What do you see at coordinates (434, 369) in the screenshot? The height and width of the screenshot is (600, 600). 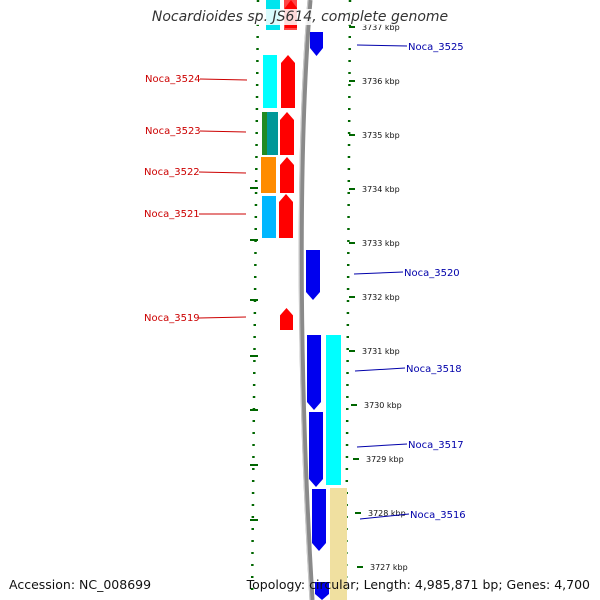 I see `gene-label-noca-3518: Noca_3518` at bounding box center [434, 369].